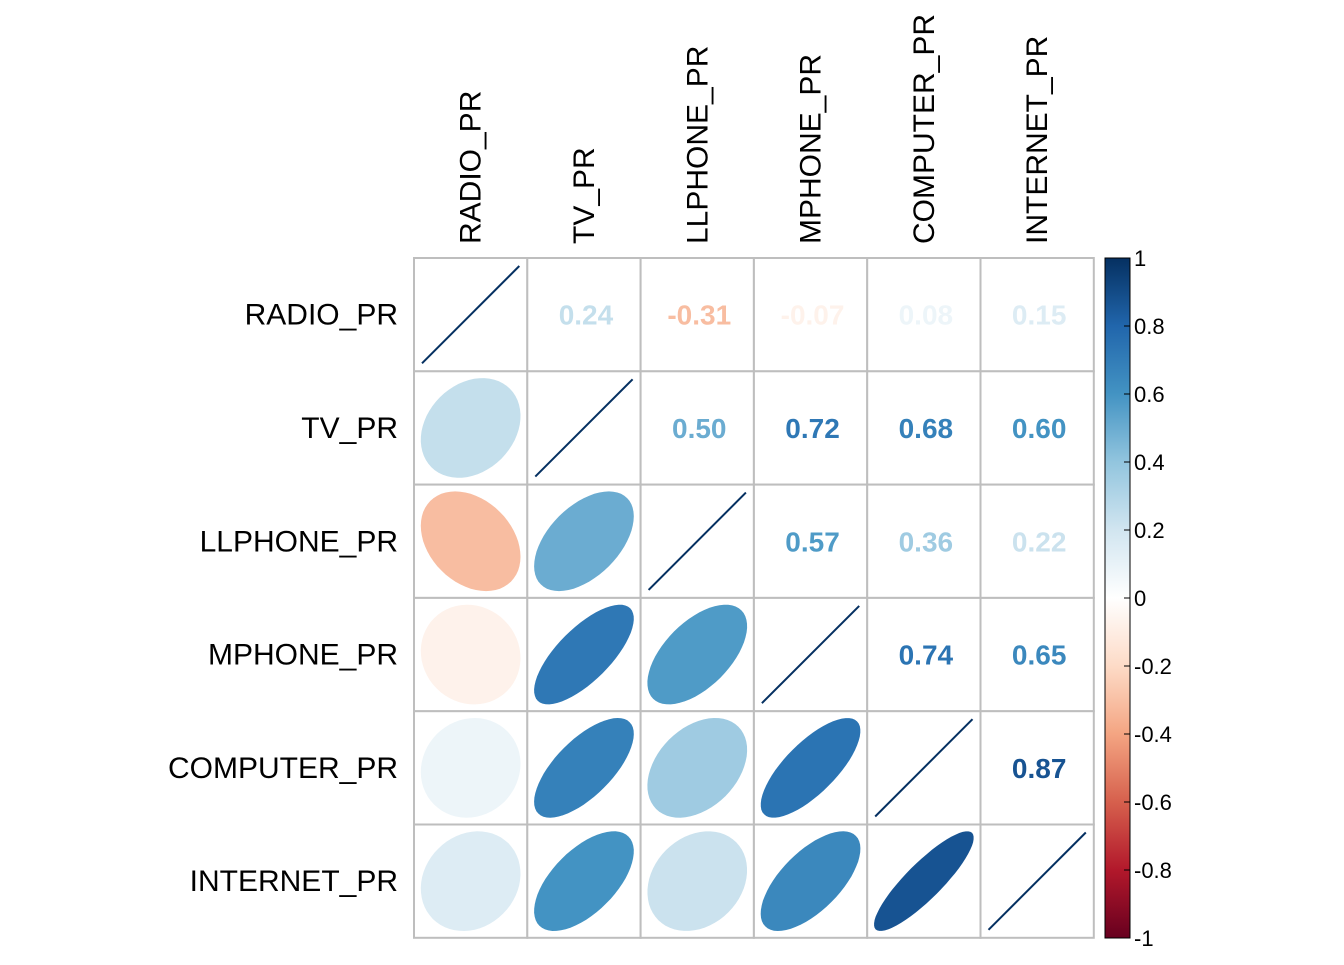 The height and width of the screenshot is (965, 1344). I want to click on diagonal-line-RADIO_PR, so click(471, 315).